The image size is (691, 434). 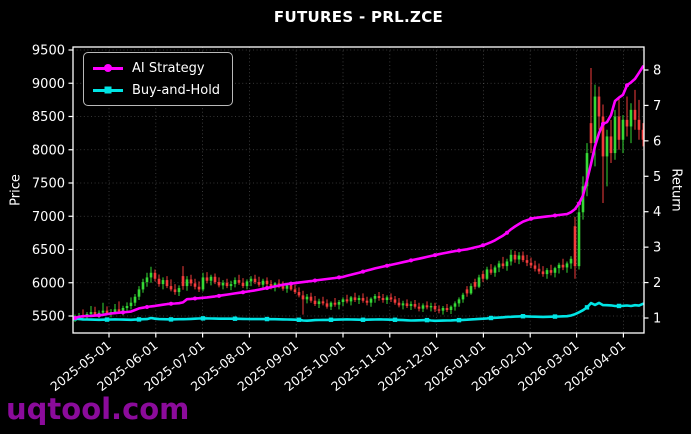 I want to click on price-tick-label: 8500, so click(x=48, y=117).